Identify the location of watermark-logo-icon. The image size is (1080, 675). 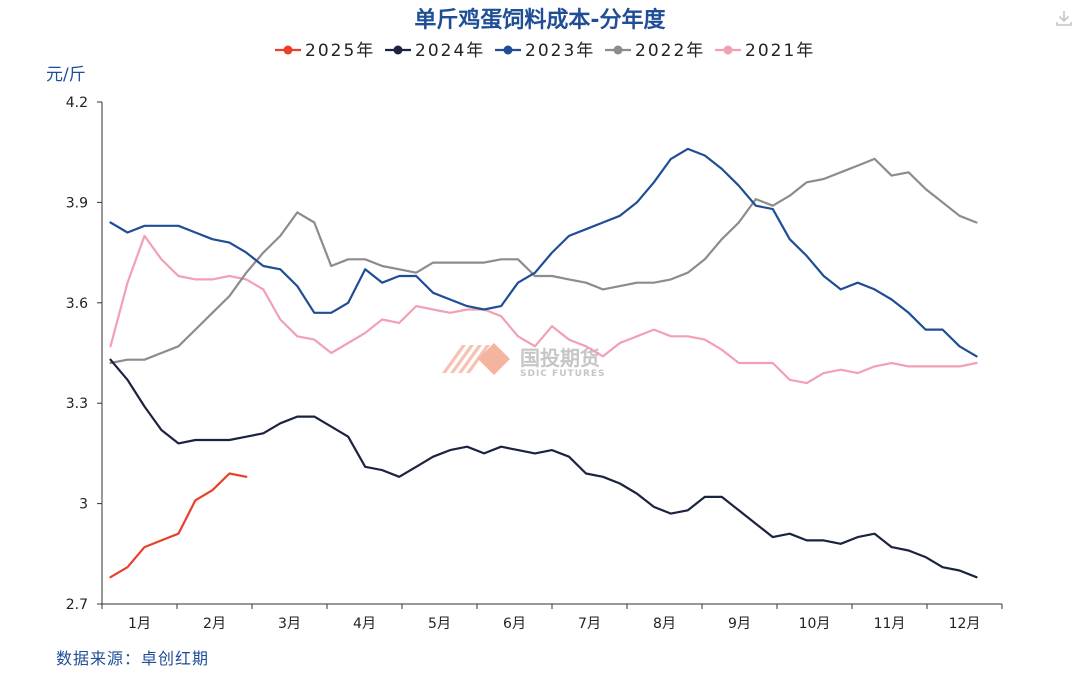
(476, 359).